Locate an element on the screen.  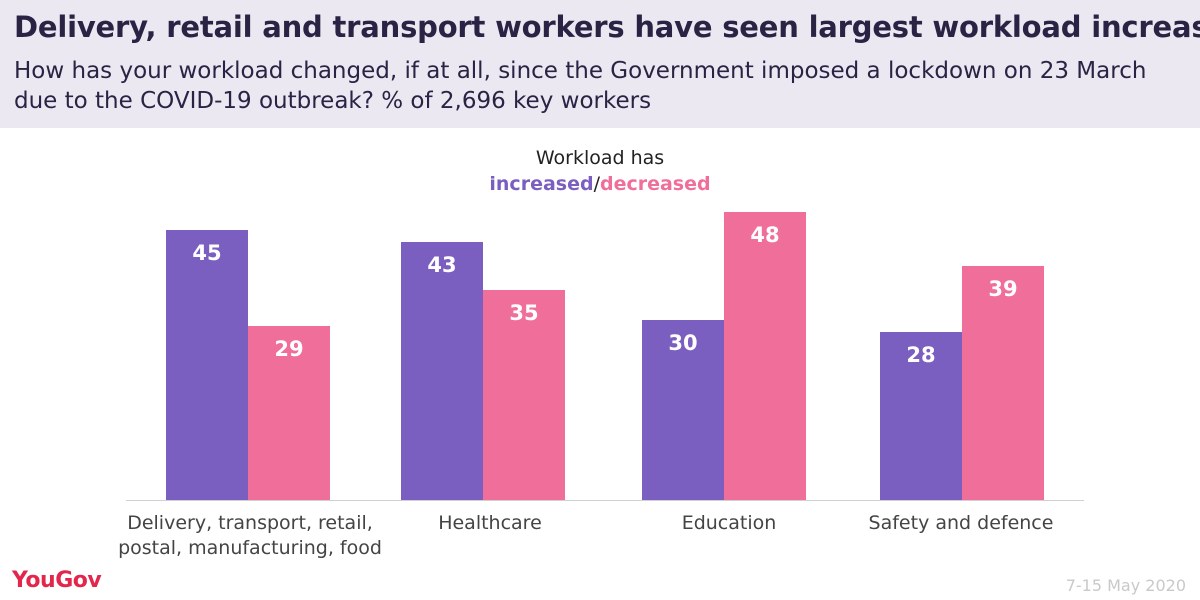
data-label-increased-0: 45 is located at coordinates (206, 253).